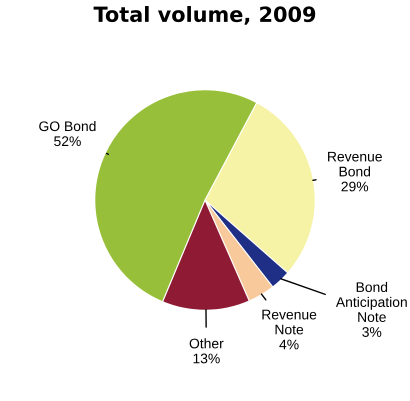 The width and height of the screenshot is (410, 401). I want to click on slice-label: Revenue Bond, so click(355, 164).